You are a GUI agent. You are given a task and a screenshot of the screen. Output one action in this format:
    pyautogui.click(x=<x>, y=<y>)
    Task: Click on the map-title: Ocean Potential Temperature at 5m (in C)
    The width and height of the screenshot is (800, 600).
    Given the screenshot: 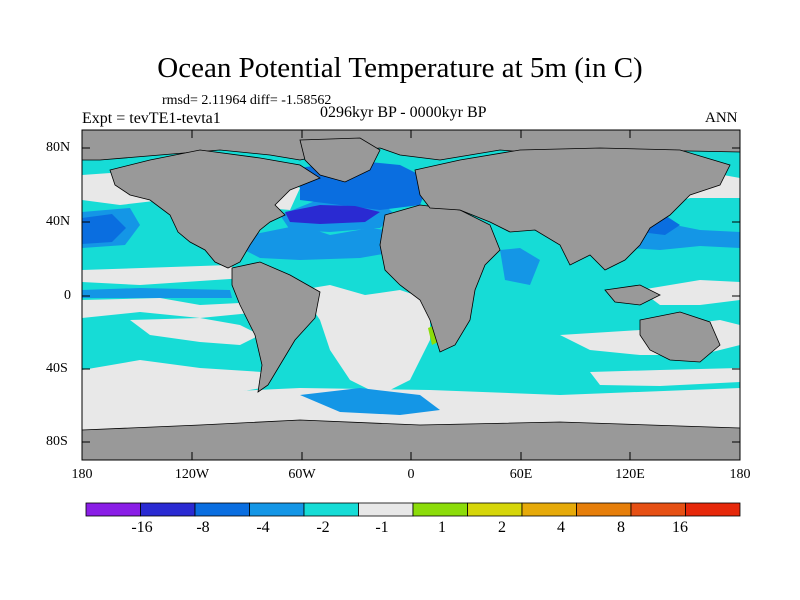 What is the action you would take?
    pyautogui.click(x=400, y=68)
    